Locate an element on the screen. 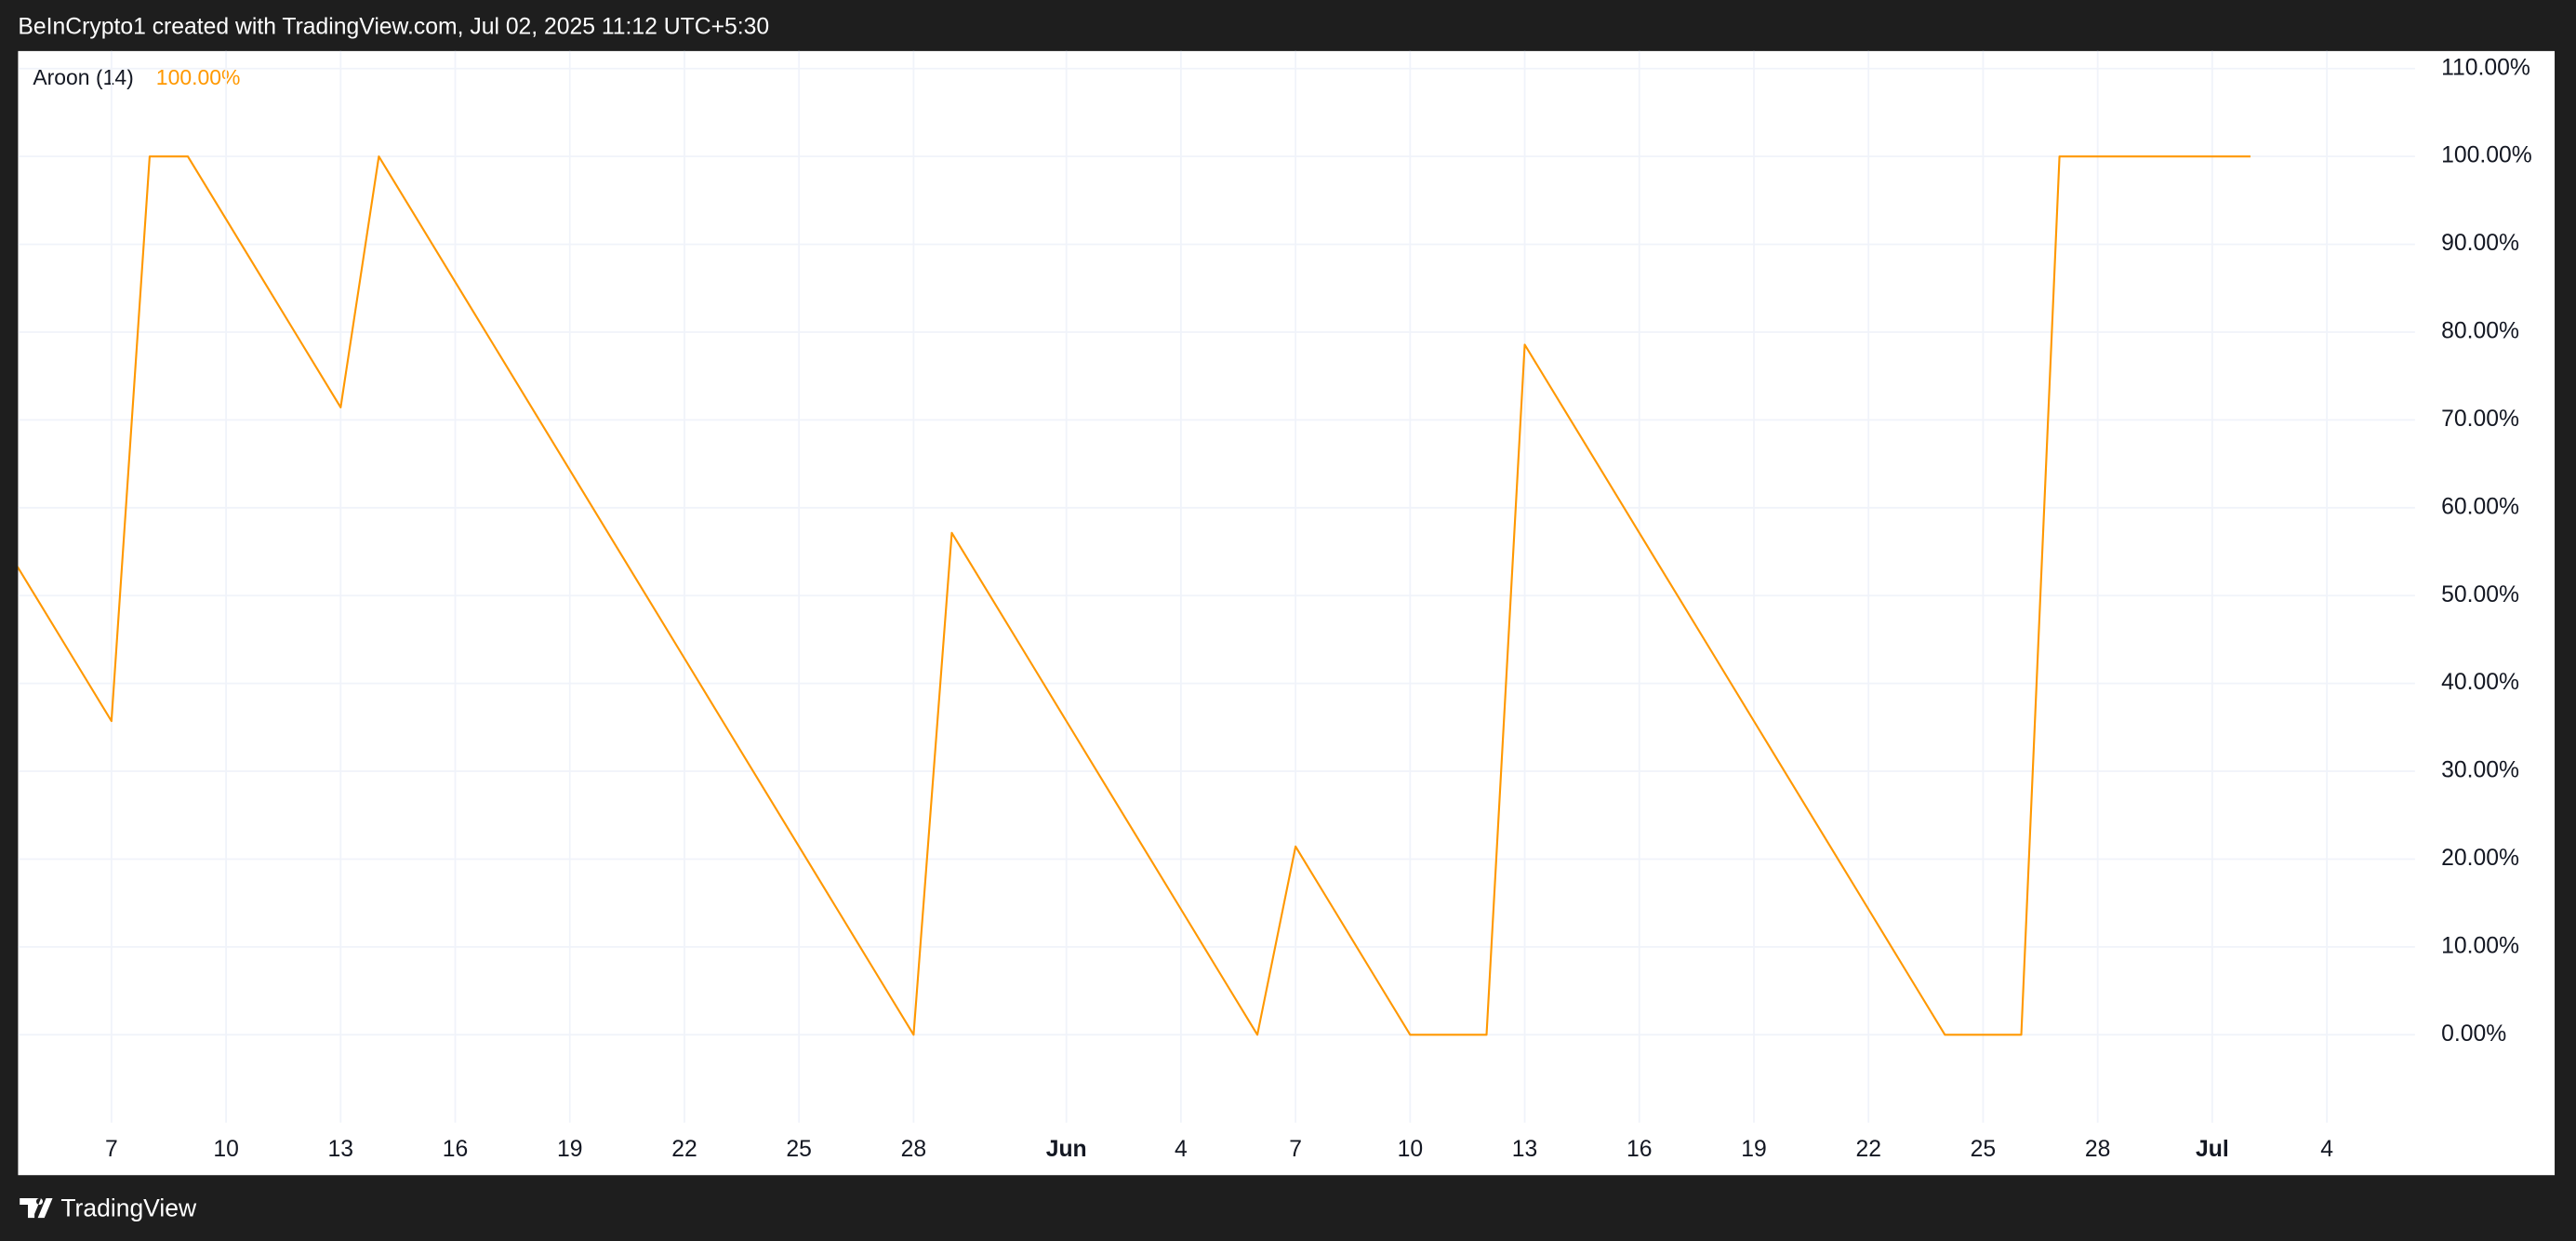 This screenshot has width=2576, height=1241. y-tick-label: 90.00% is located at coordinates (2480, 244).